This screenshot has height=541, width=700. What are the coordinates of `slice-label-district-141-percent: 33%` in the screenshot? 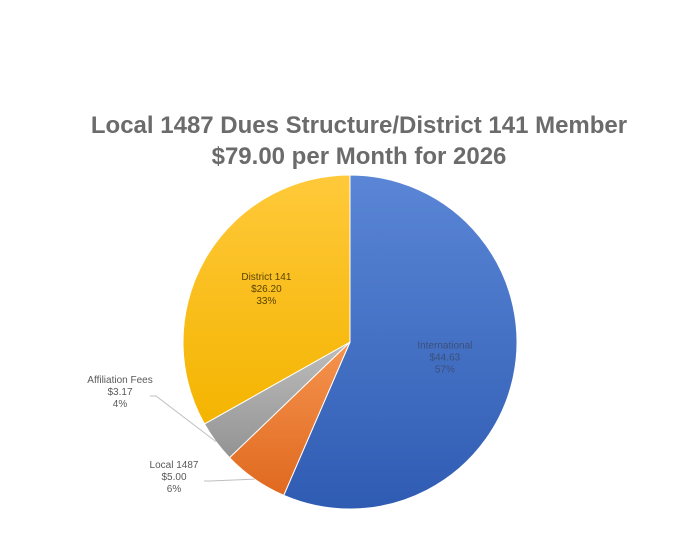 It's located at (266, 301).